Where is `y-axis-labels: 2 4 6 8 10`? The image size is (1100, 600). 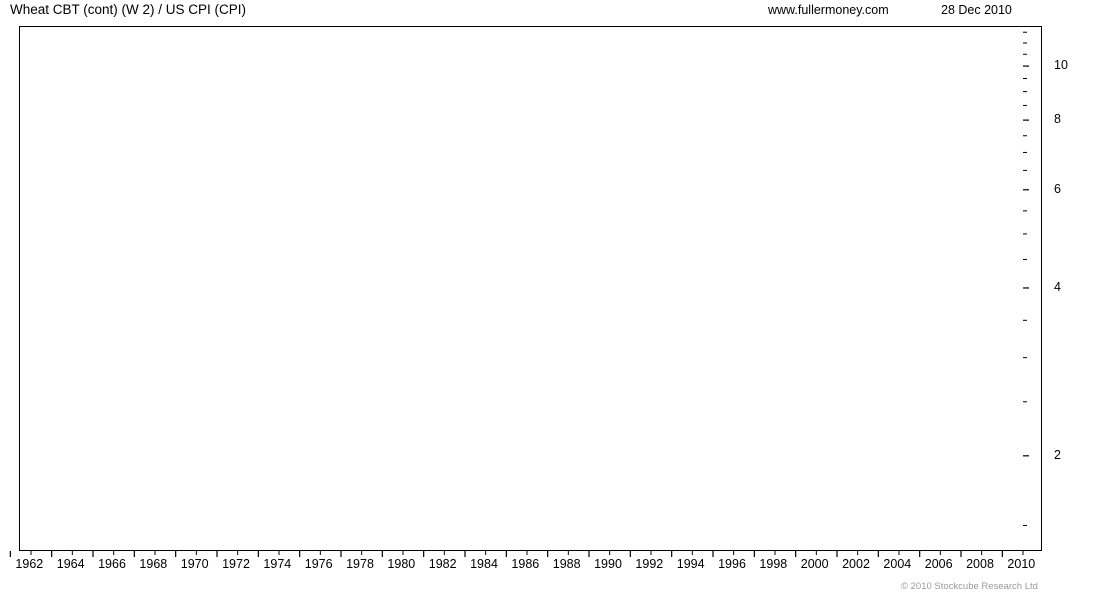
y-axis-labels: 2 4 6 8 10 is located at coordinates (1074, 300).